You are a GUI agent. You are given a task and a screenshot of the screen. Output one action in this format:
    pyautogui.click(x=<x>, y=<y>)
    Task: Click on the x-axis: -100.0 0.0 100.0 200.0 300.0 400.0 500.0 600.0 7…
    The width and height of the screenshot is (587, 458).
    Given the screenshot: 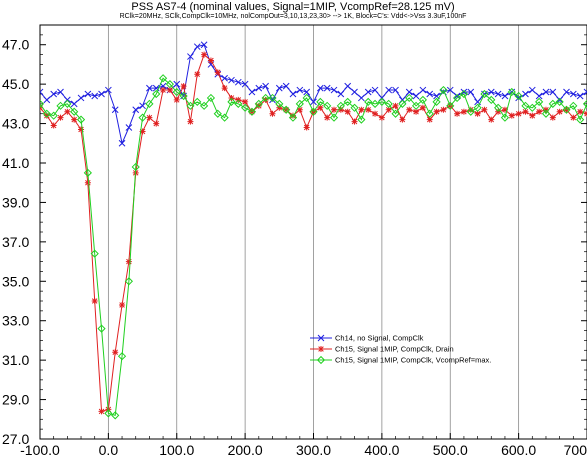 What is the action you would take?
    pyautogui.click(x=303, y=445)
    